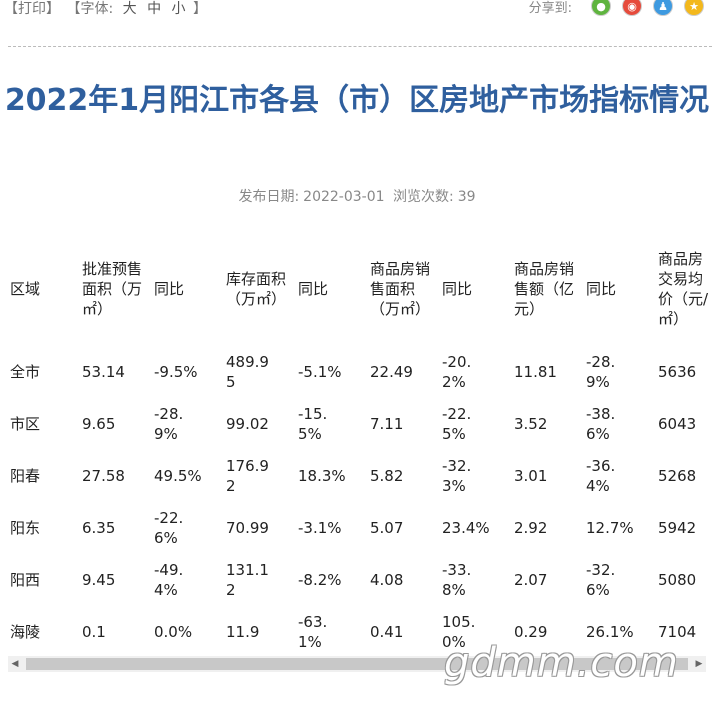 Image resolution: width=714 pixels, height=727 pixels. Describe the element at coordinates (25, 476) in the screenshot. I see `region-cell: 阳春` at that location.